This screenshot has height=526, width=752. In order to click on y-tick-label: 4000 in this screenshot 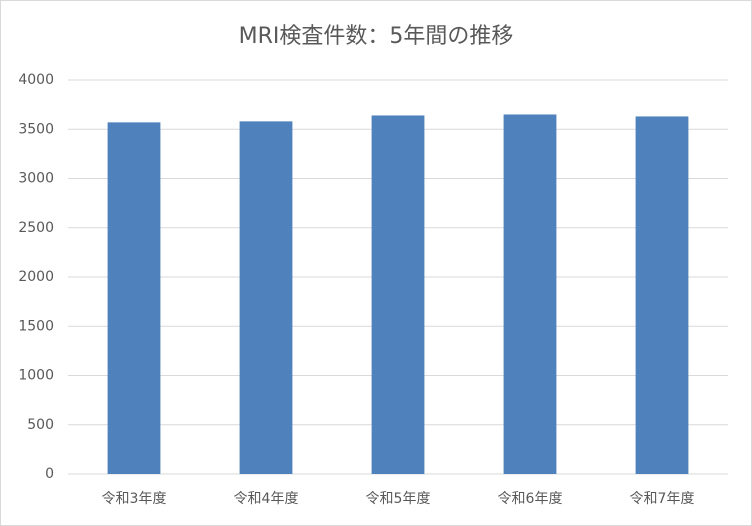, I will do `click(36, 80)`.